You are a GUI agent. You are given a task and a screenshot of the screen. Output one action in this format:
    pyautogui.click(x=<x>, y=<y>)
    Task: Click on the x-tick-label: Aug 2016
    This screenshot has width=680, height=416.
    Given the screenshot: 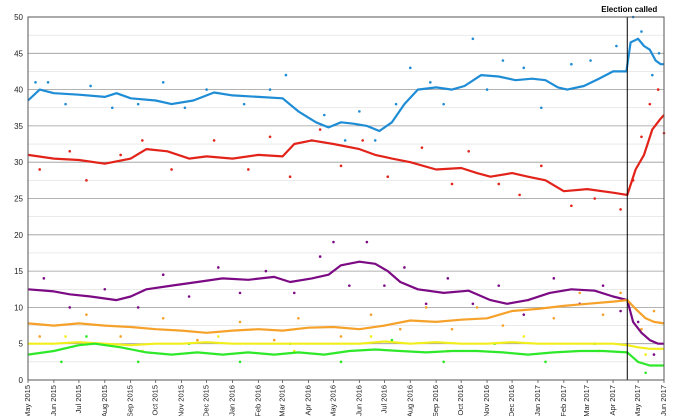 What is the action you would take?
    pyautogui.click(x=409, y=400)
    